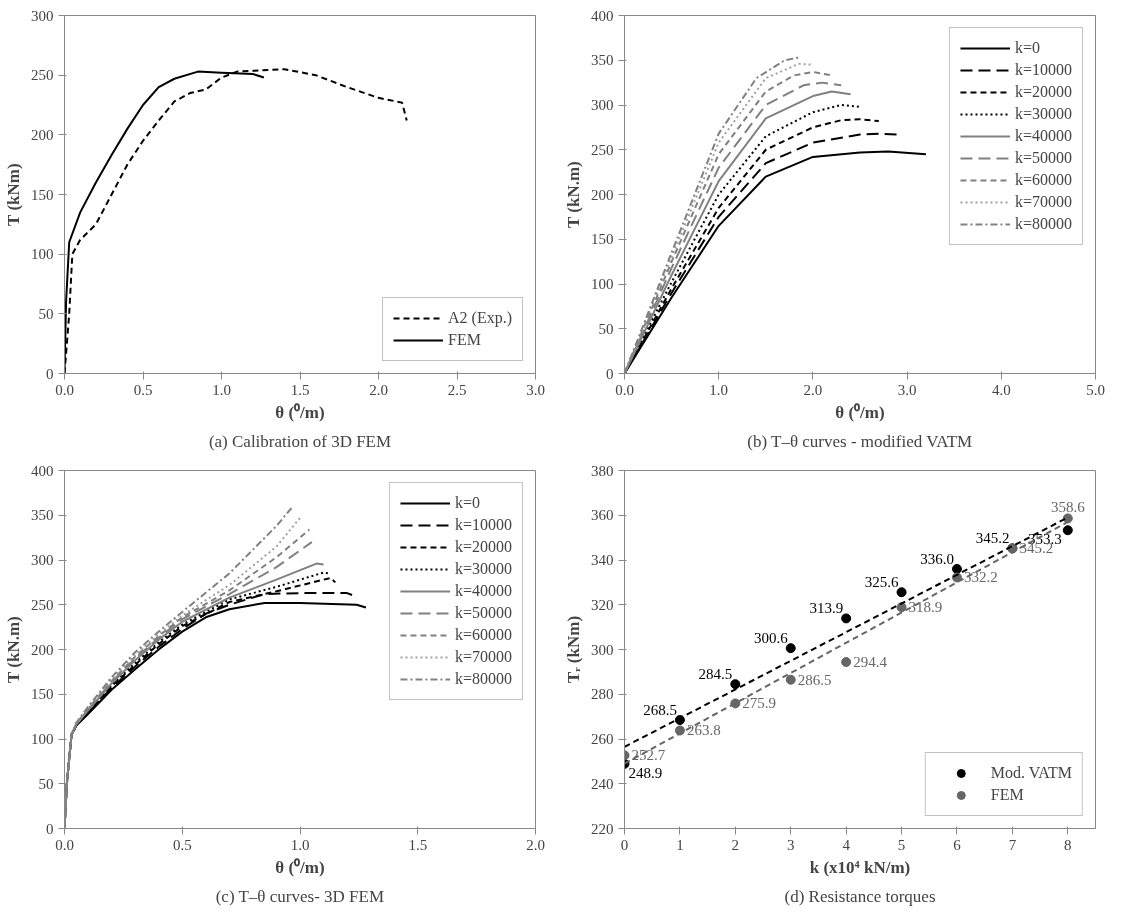  What do you see at coordinates (882, 582) in the screenshot?
I see `data-label: 325.6` at bounding box center [882, 582].